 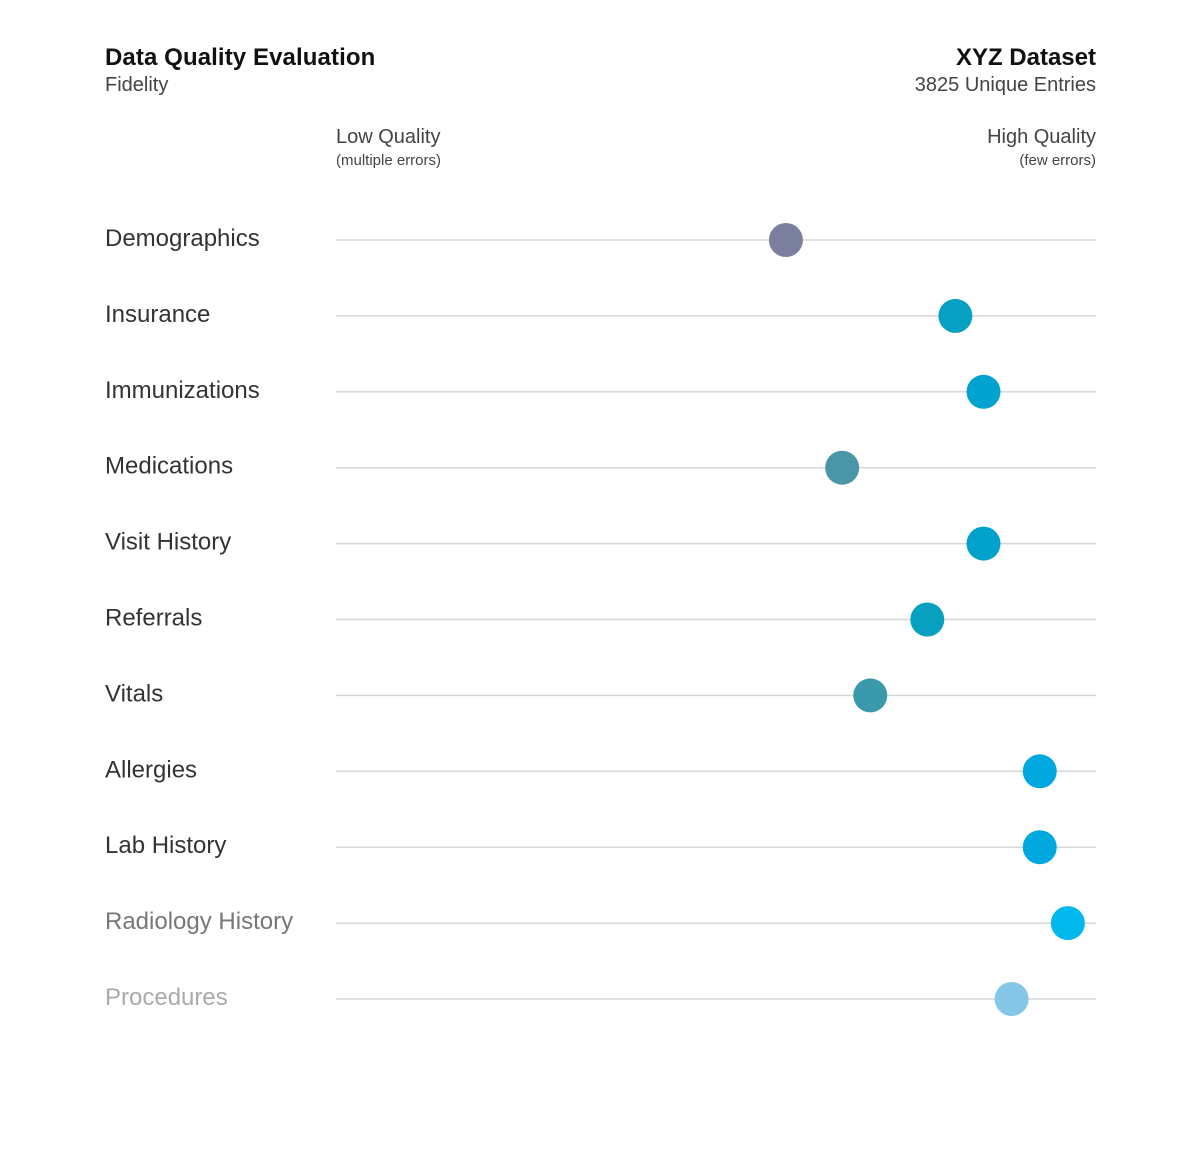 What do you see at coordinates (240, 57) in the screenshot?
I see `chart-title: Data Quality Evaluation` at bounding box center [240, 57].